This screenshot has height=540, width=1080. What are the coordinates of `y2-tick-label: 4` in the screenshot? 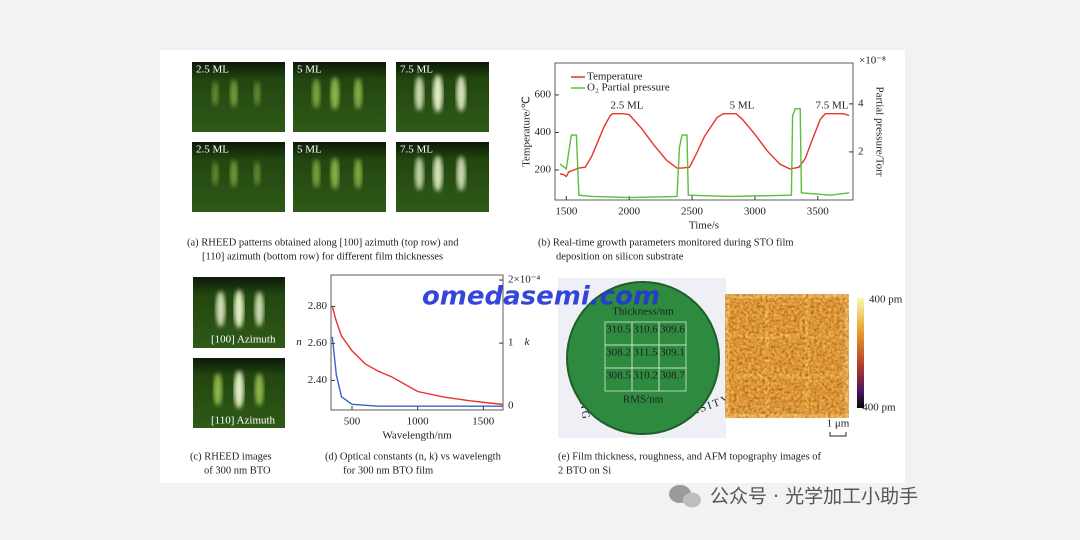 It's located at (861, 103).